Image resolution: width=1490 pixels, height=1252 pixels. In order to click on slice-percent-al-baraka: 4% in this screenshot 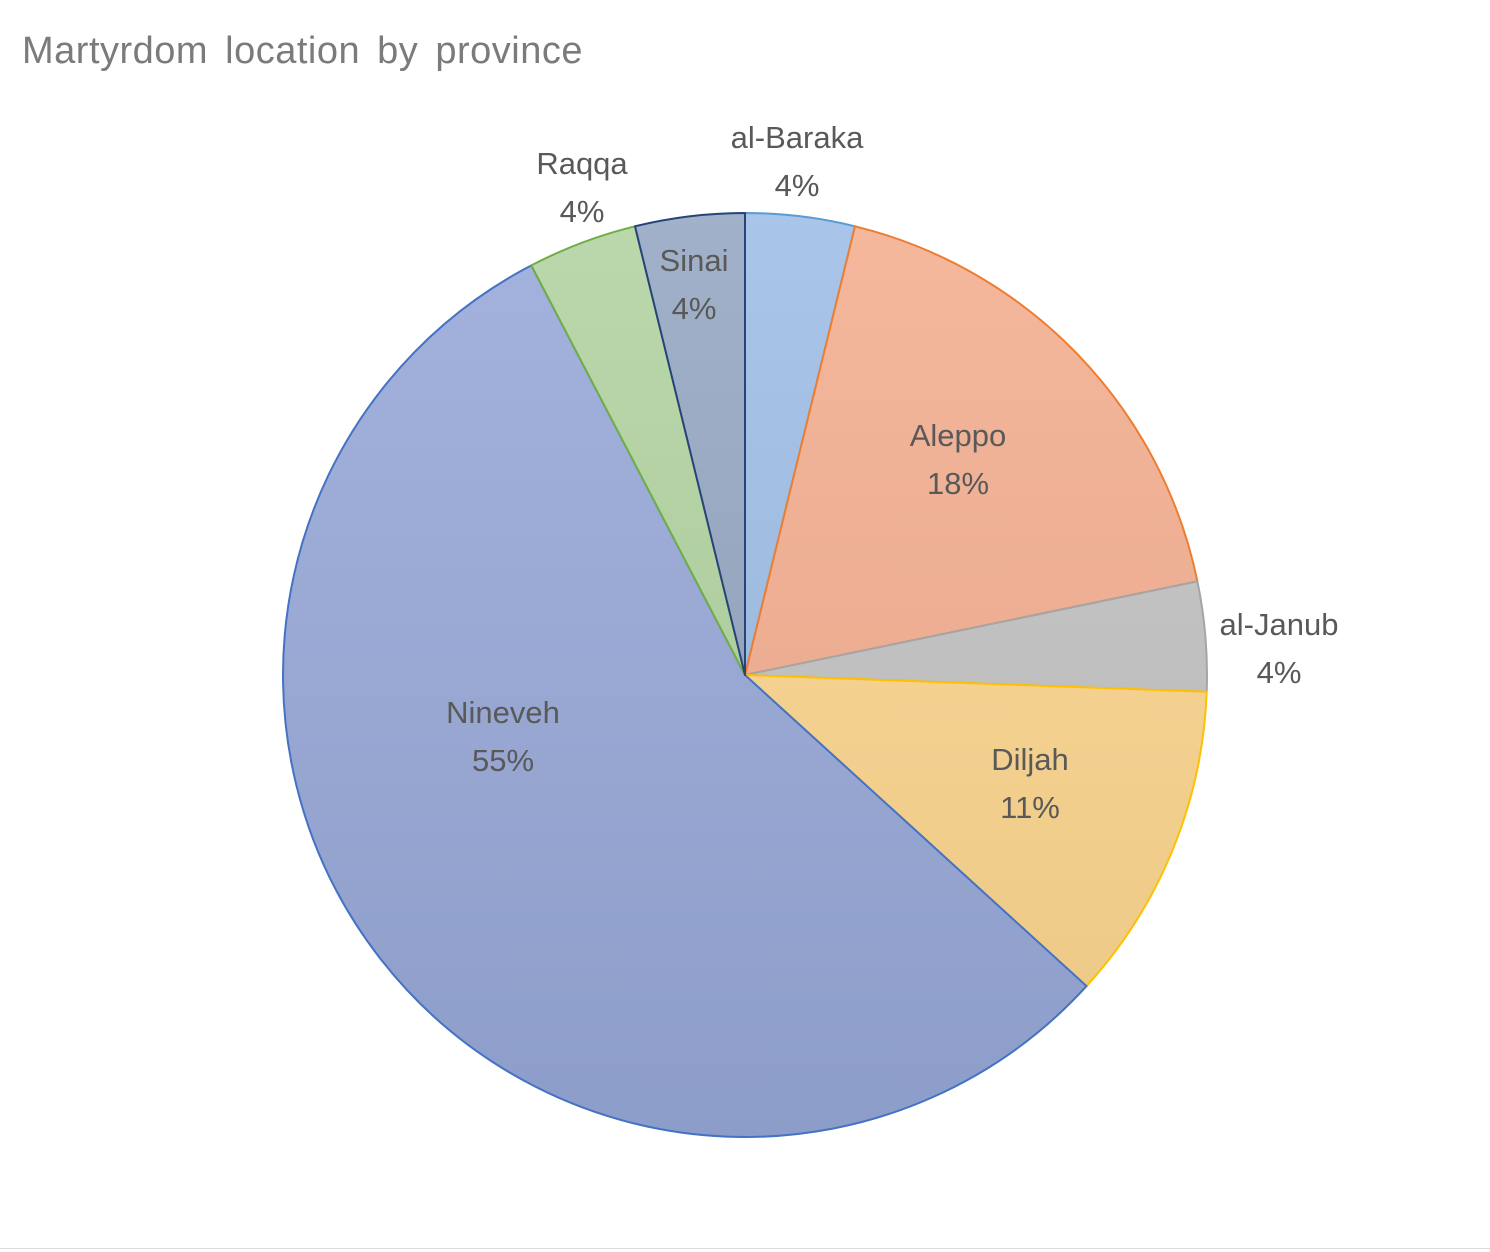, I will do `click(797, 185)`.